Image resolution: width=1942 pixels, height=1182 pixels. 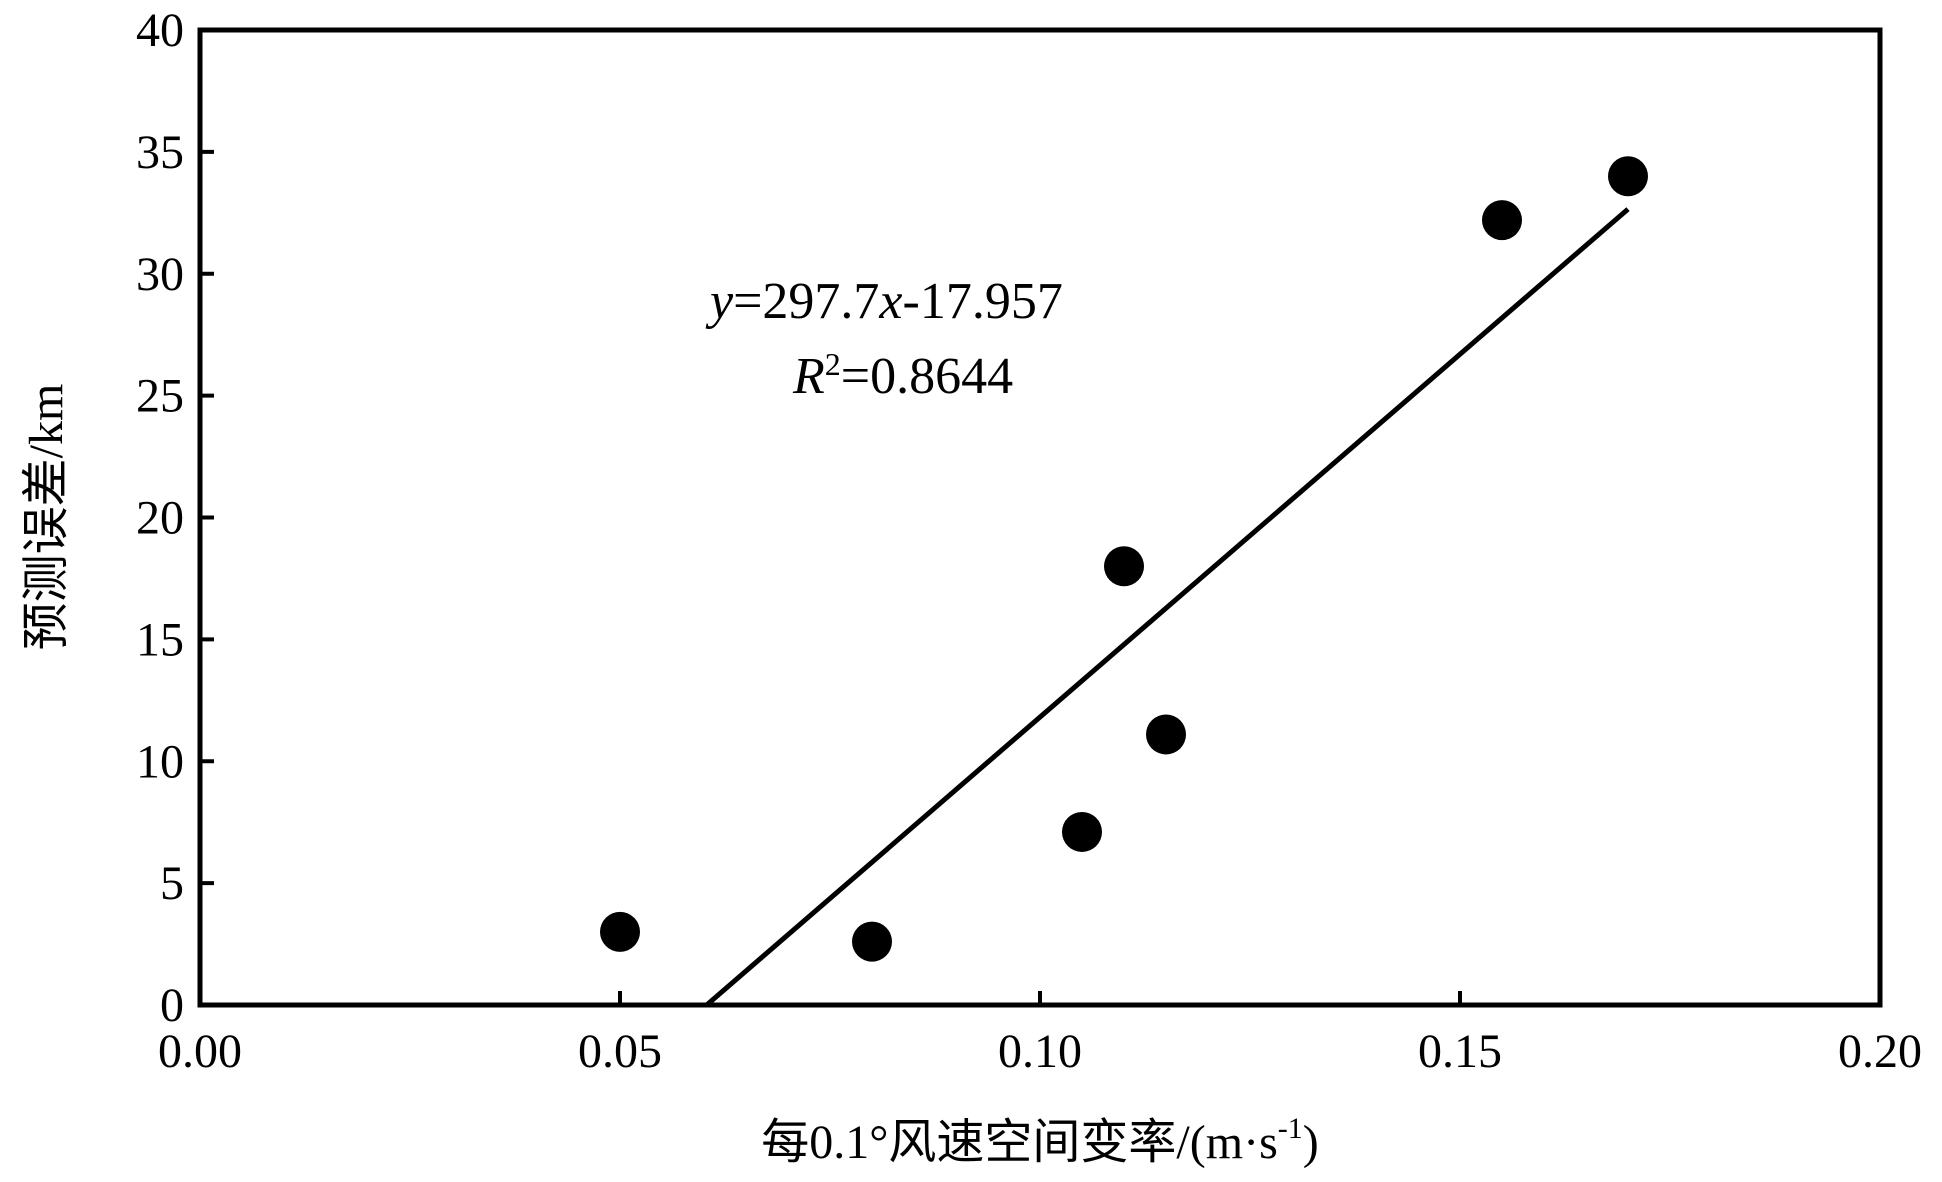 I want to click on y-tick-label: 10, so click(x=160, y=761).